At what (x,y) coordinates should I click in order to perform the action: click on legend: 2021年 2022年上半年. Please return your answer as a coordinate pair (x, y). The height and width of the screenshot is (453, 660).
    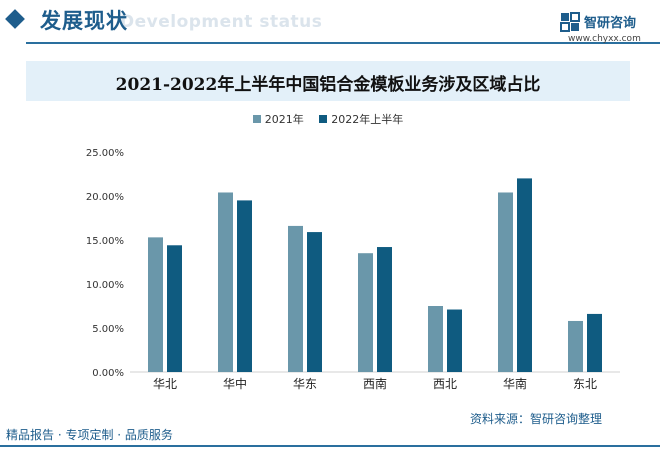
    Looking at the image, I should click on (328, 119).